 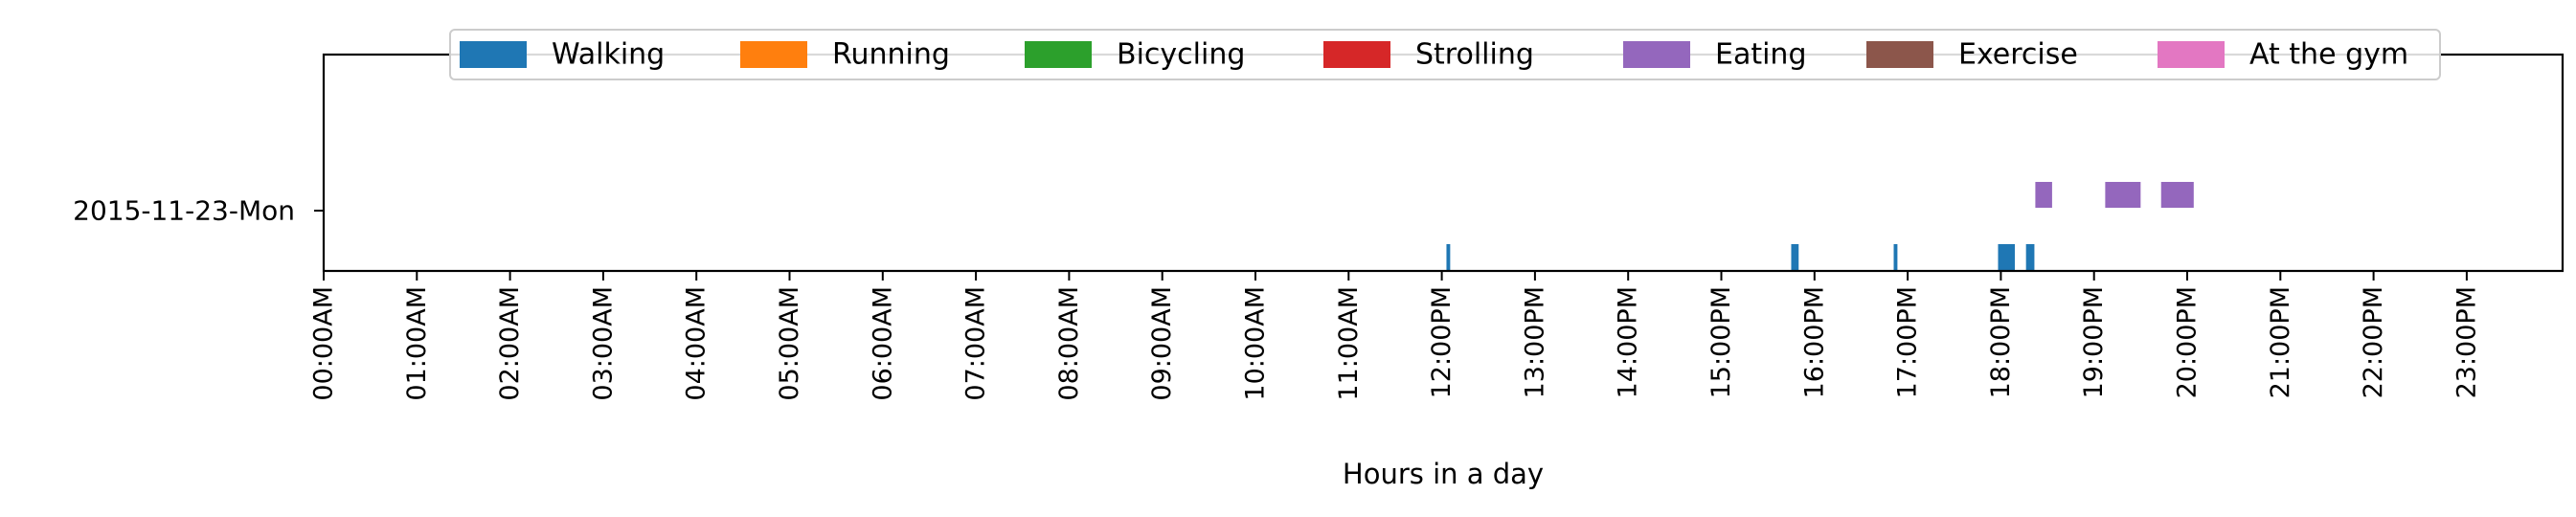 What do you see at coordinates (1474, 55) in the screenshot?
I see `legend-label-strolling: Strolling` at bounding box center [1474, 55].